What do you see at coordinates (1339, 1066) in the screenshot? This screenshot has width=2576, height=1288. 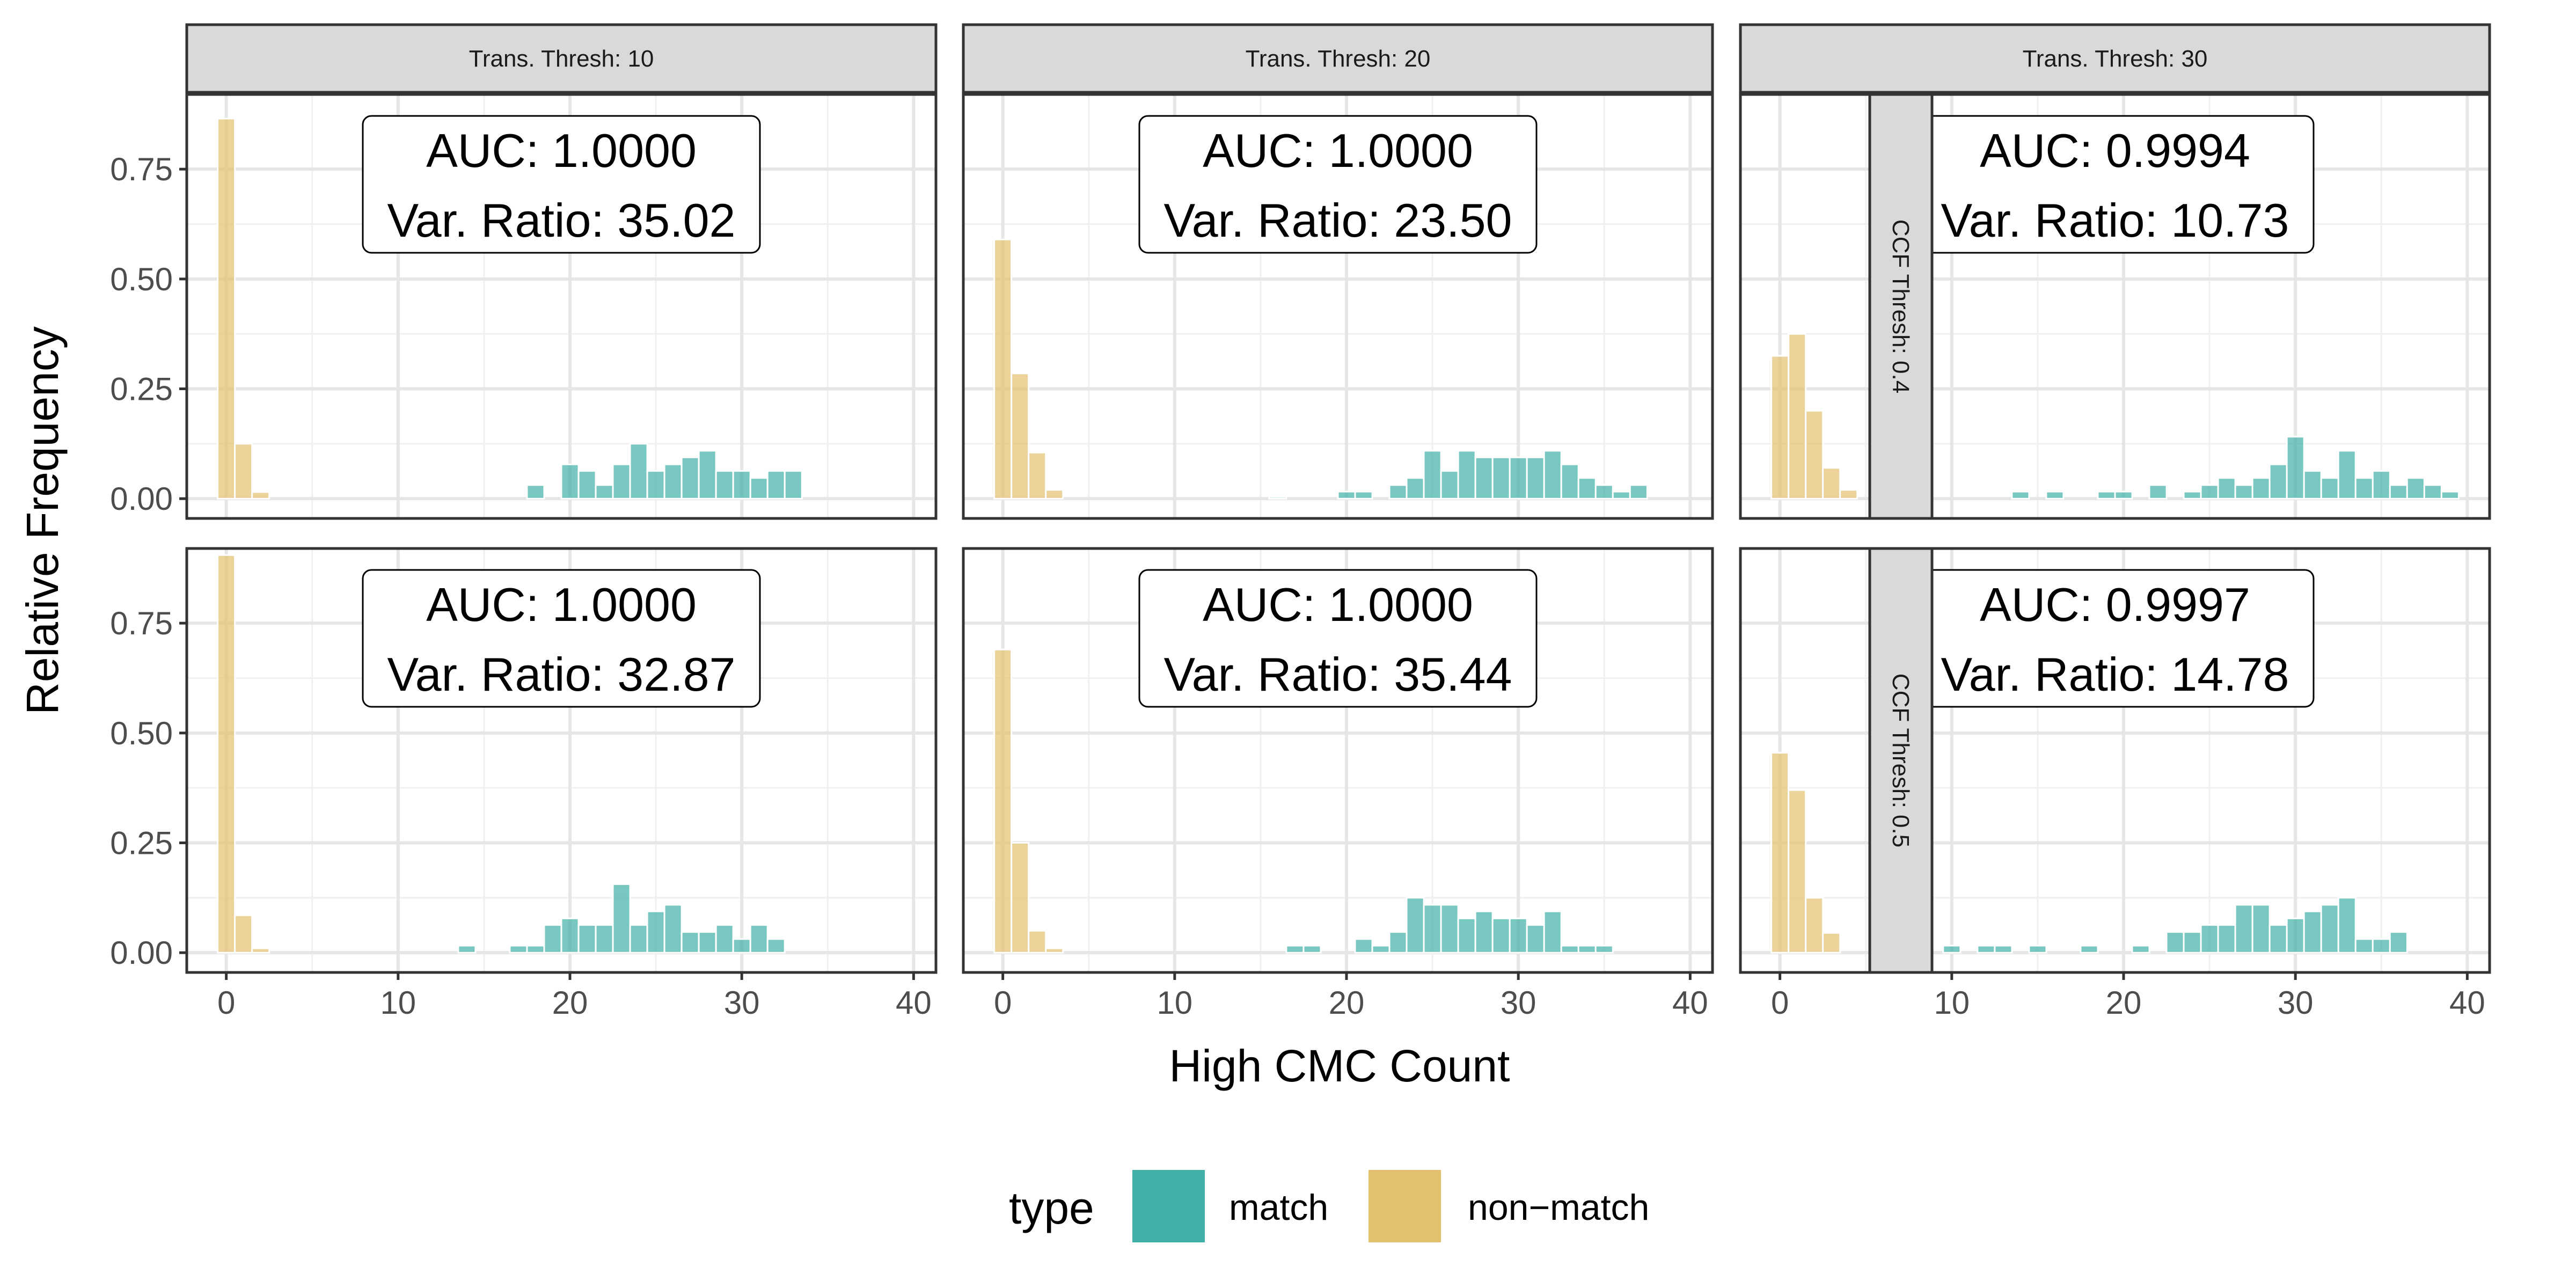 I see `x-axis-title: High CMC Count` at bounding box center [1339, 1066].